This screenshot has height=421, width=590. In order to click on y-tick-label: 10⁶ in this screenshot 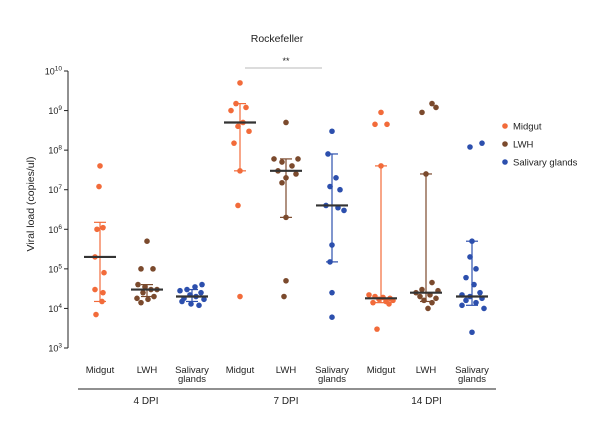, I will do `click(55, 229)`.